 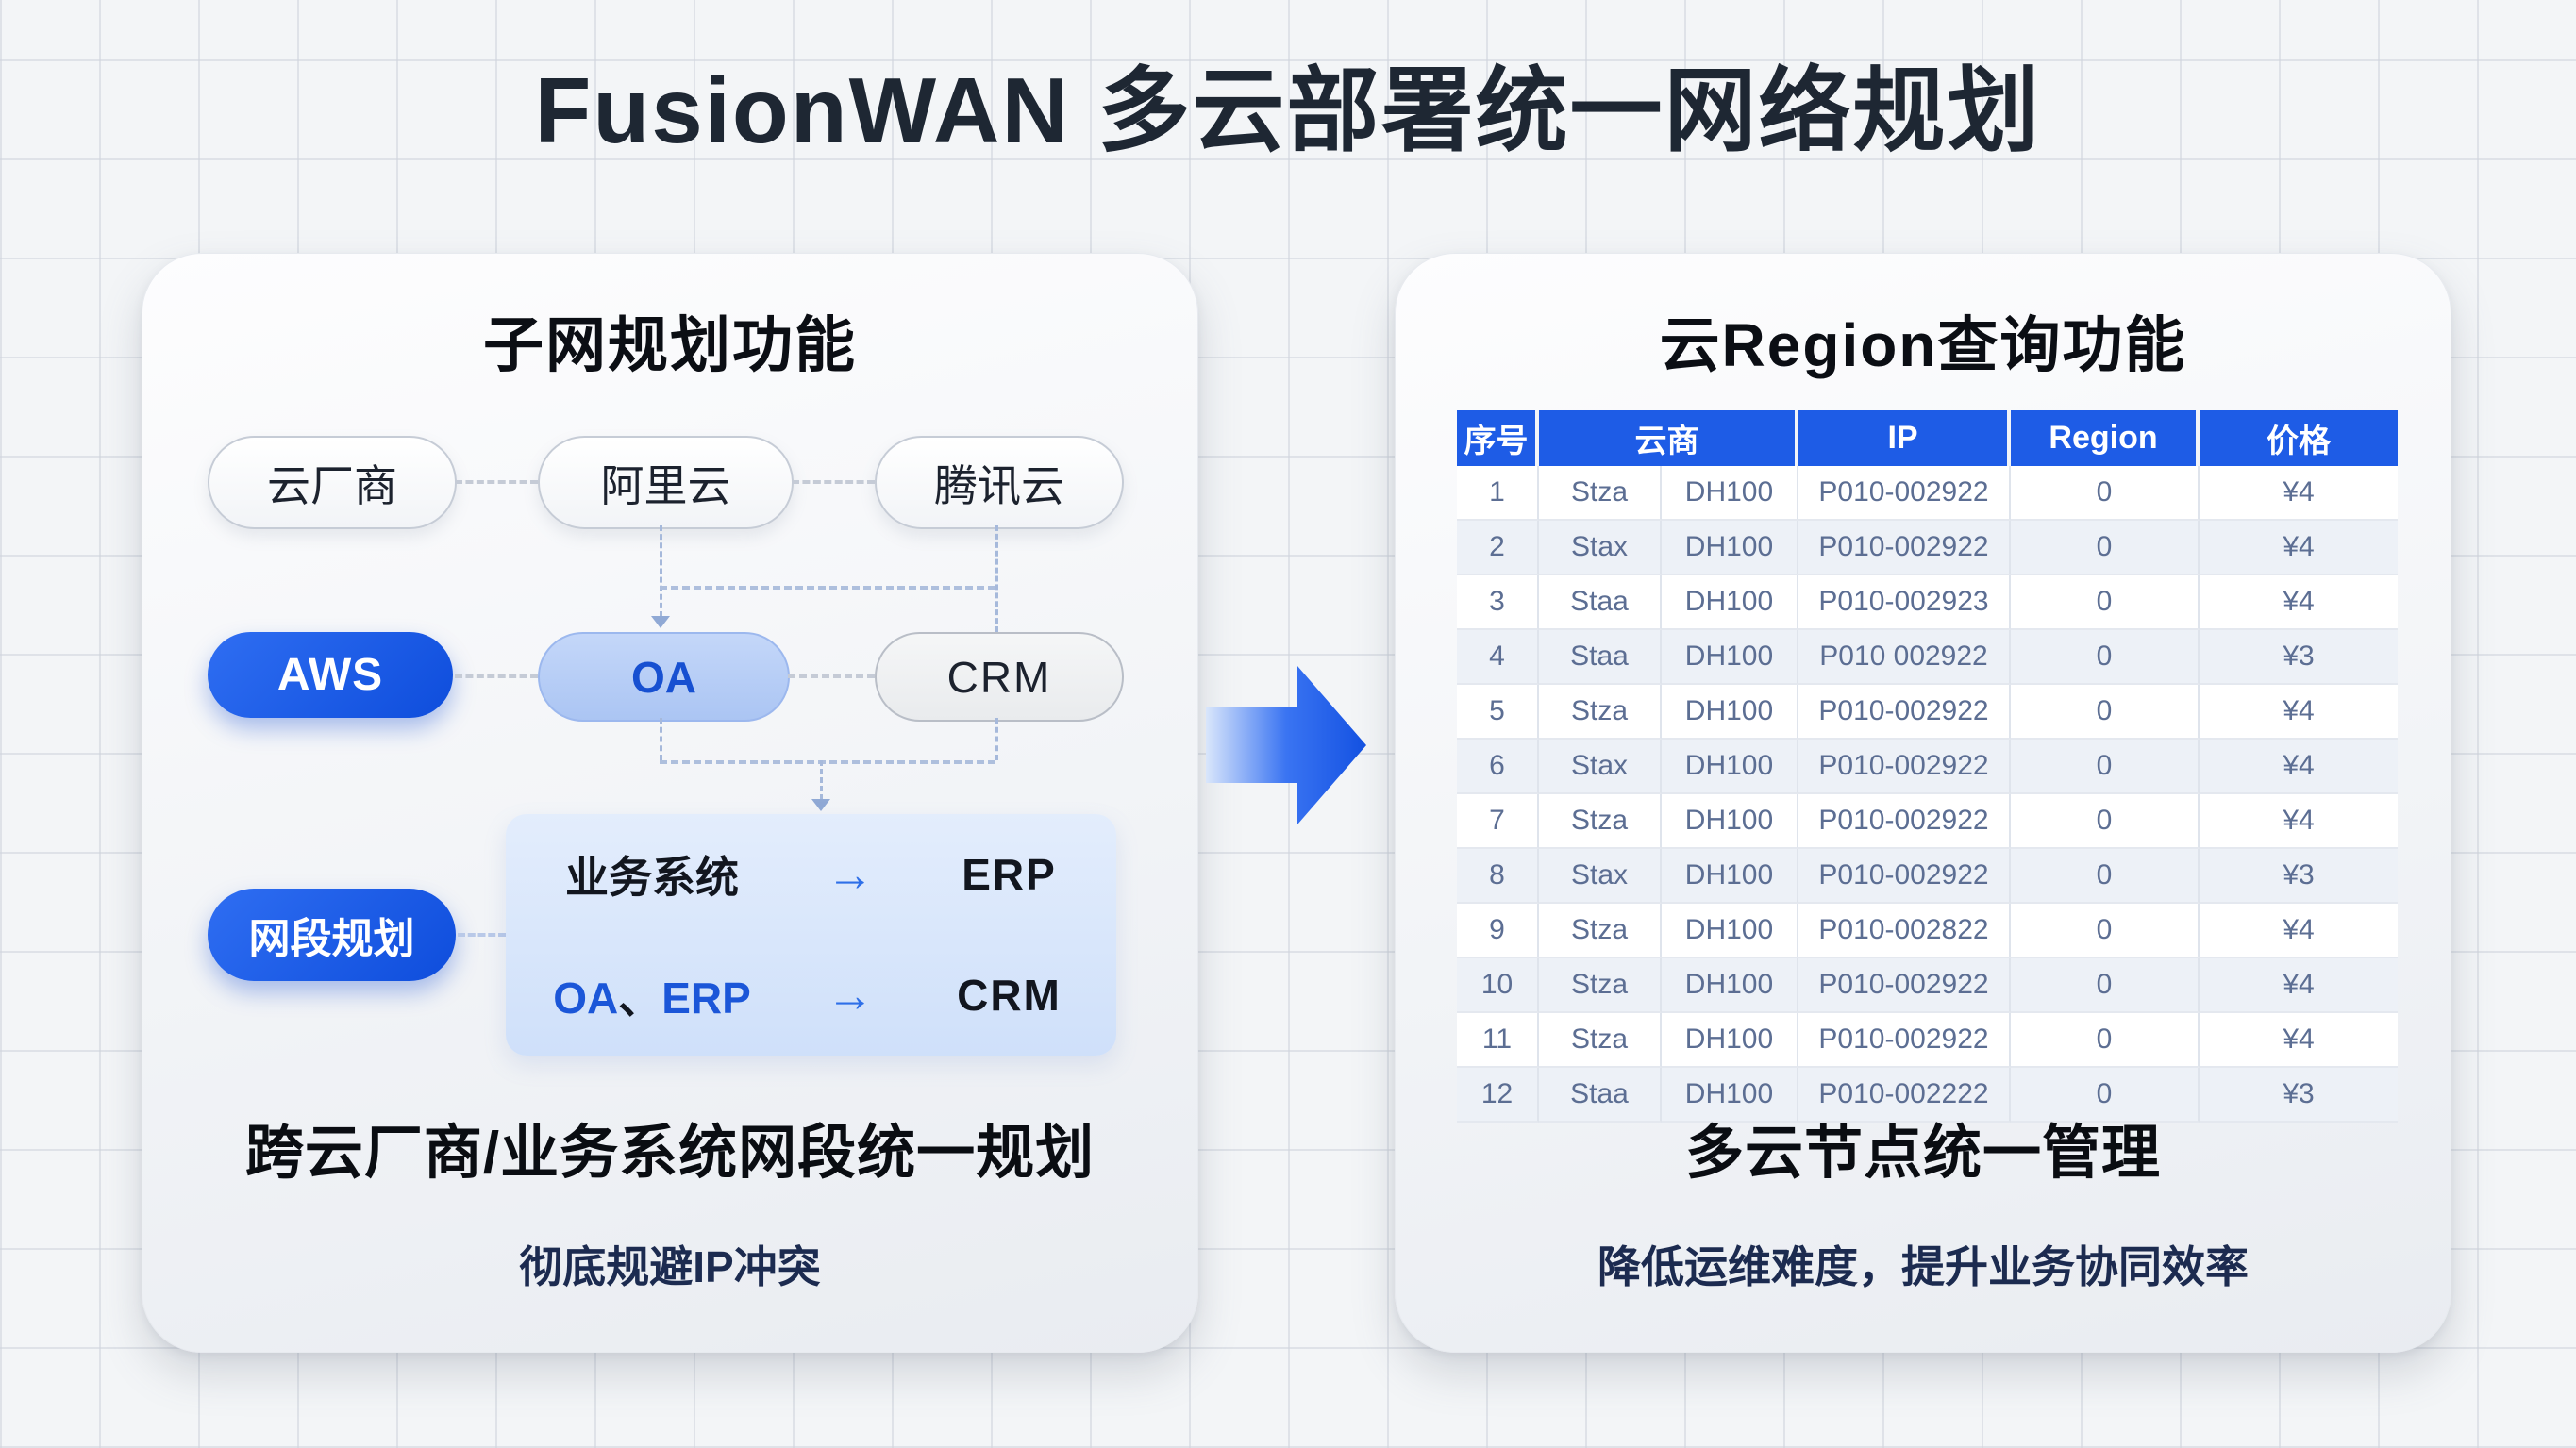 I want to click on table-row: 5 Stza DH100 P010-002922 0 ¥4, so click(x=1927, y=712).